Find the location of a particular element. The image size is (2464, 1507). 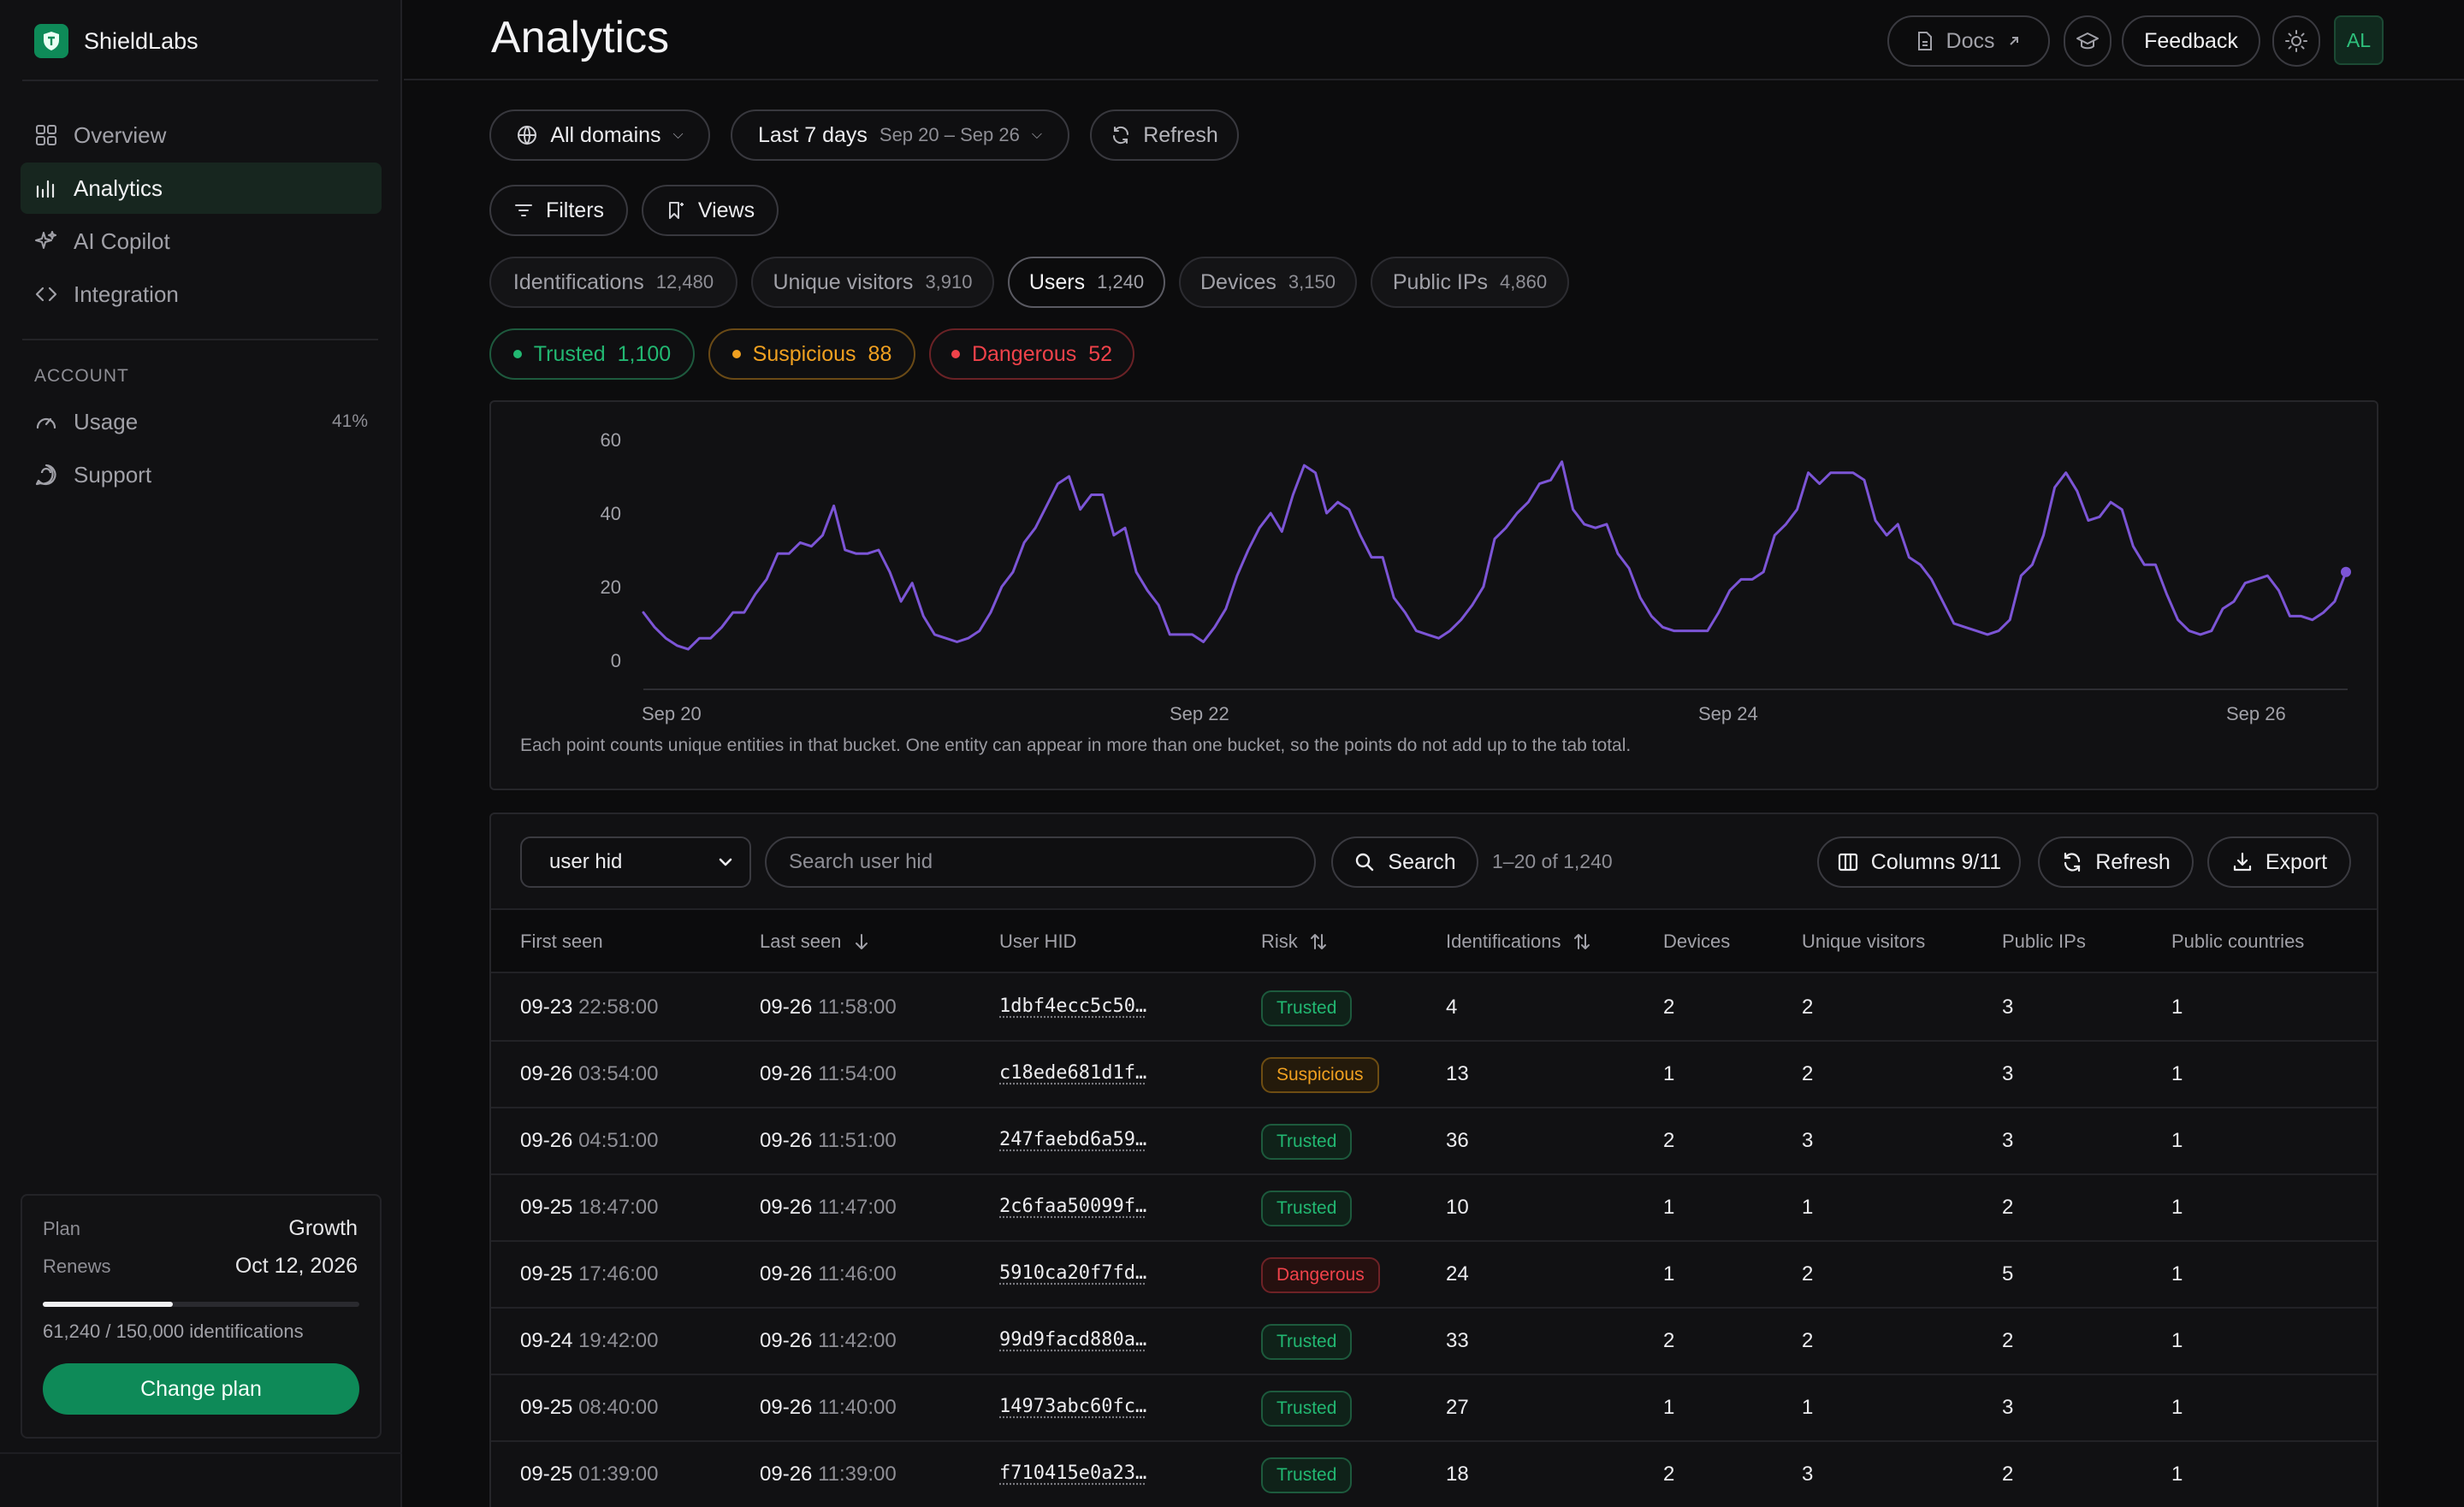

docs-button: Docs is located at coordinates (1968, 41).